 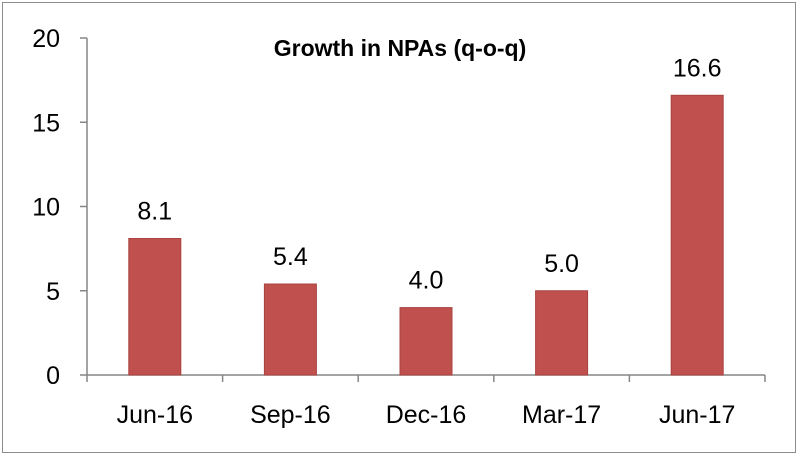 I want to click on x-tick-label: Jun-17, so click(x=697, y=415).